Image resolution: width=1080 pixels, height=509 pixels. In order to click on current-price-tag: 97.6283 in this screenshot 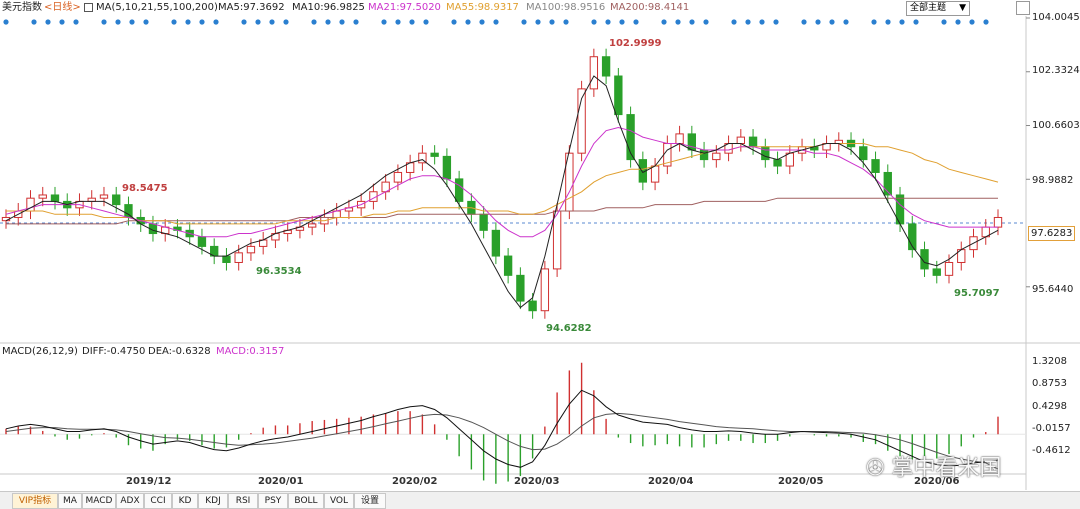, I will do `click(1052, 233)`.